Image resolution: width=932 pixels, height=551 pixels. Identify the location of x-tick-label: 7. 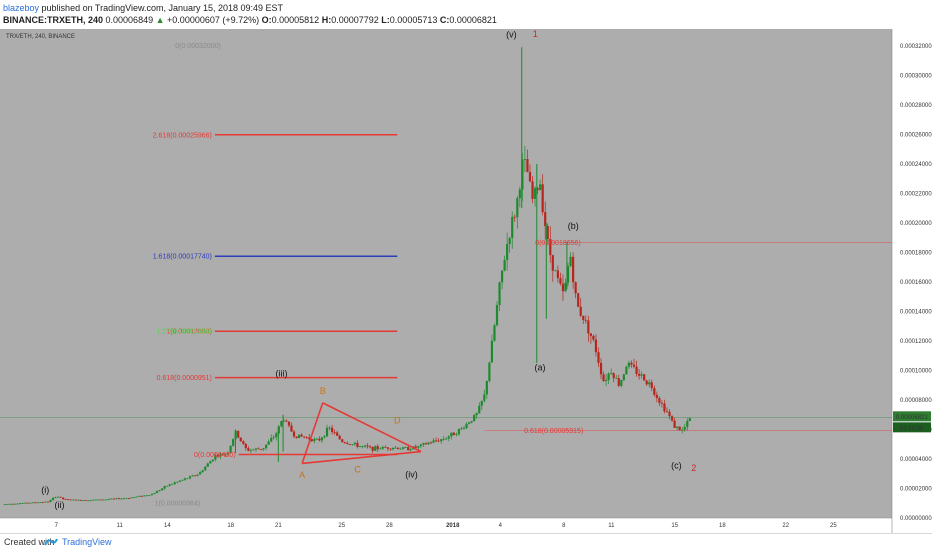
(57, 526).